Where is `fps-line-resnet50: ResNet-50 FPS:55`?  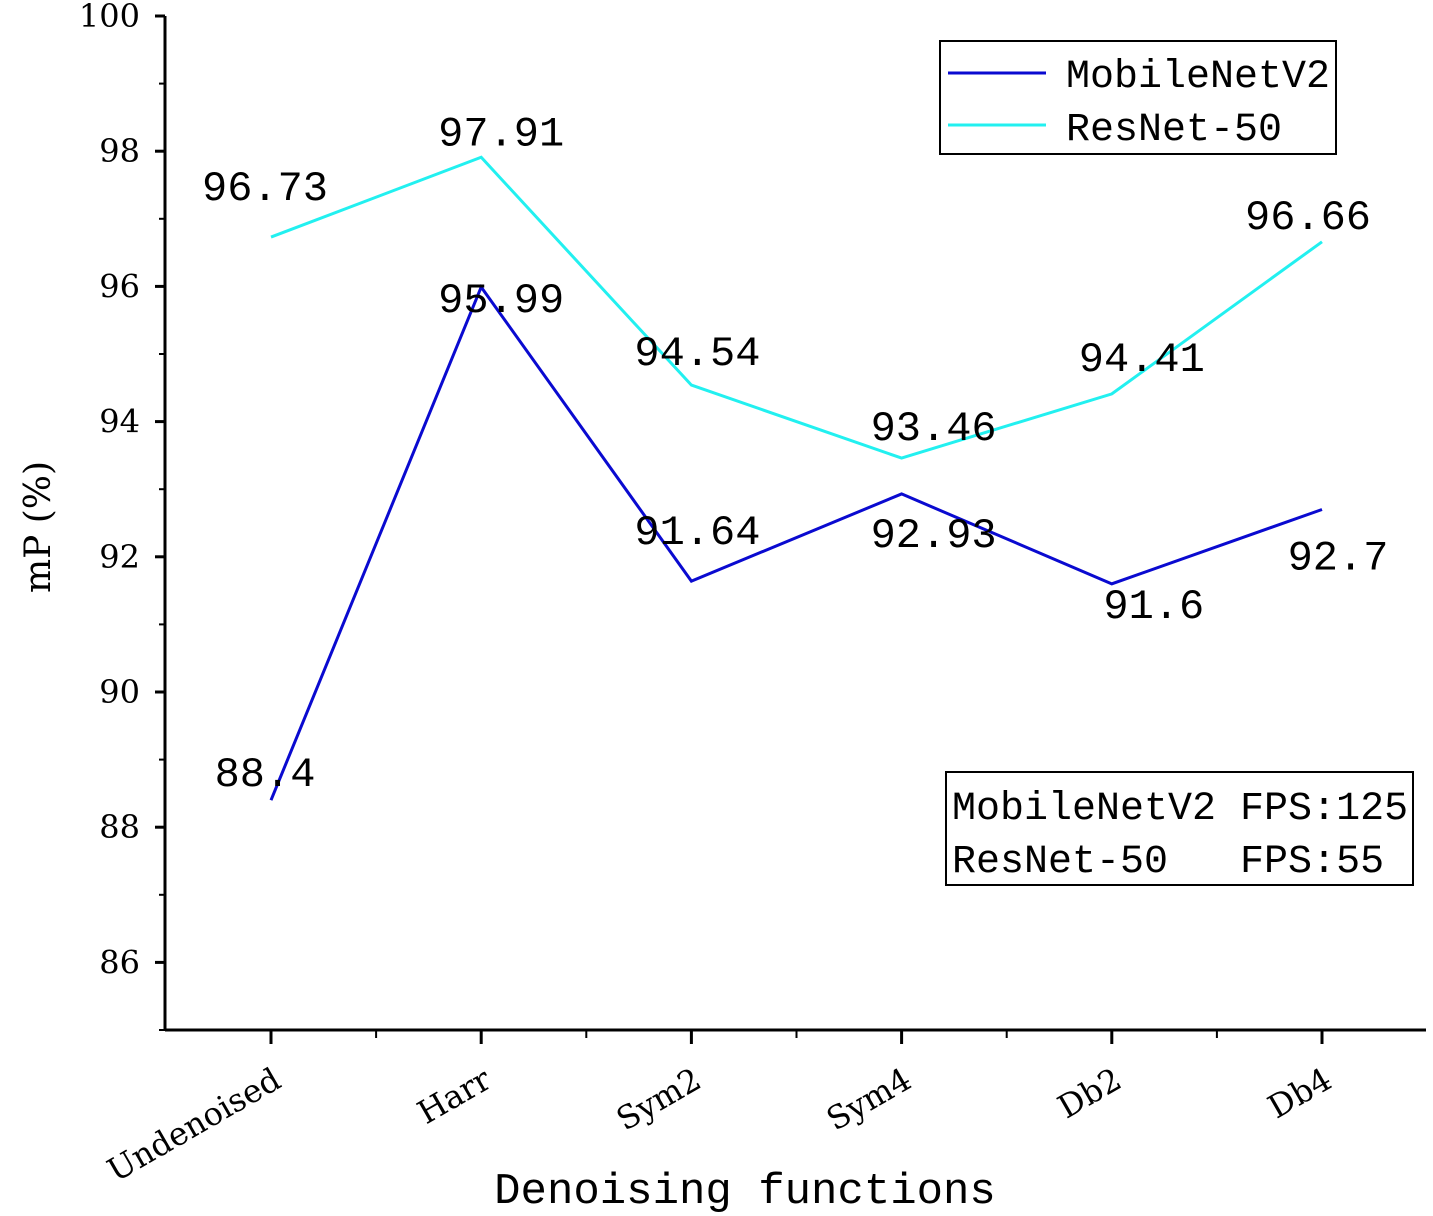 fps-line-resnet50: ResNet-50 FPS:55 is located at coordinates (1168, 862).